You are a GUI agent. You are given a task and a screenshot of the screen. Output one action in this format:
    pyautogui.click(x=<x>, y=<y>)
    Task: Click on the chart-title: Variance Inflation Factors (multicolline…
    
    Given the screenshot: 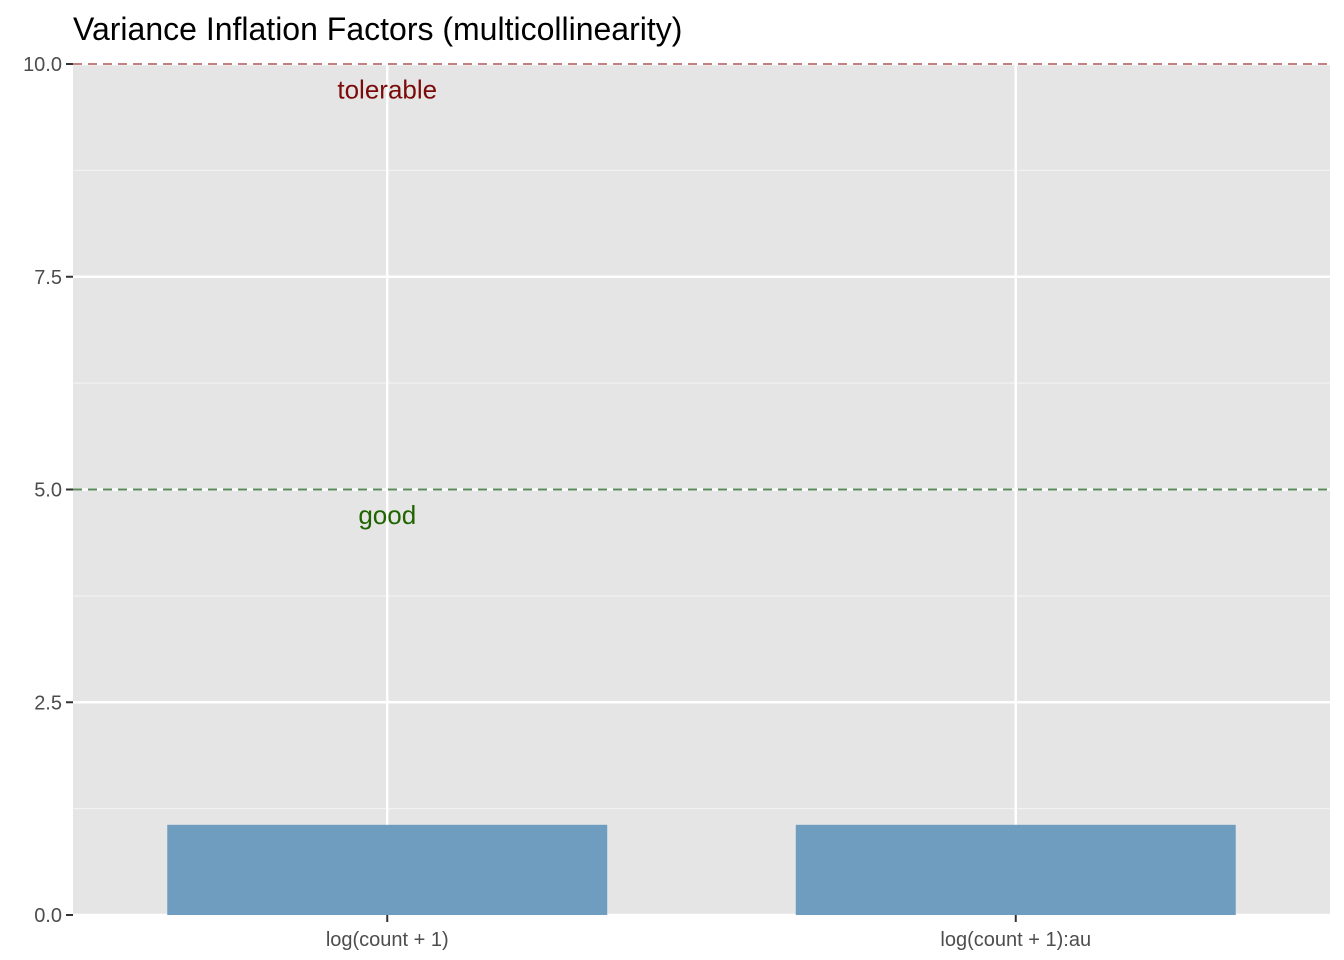 What is the action you would take?
    pyautogui.click(x=377, y=29)
    